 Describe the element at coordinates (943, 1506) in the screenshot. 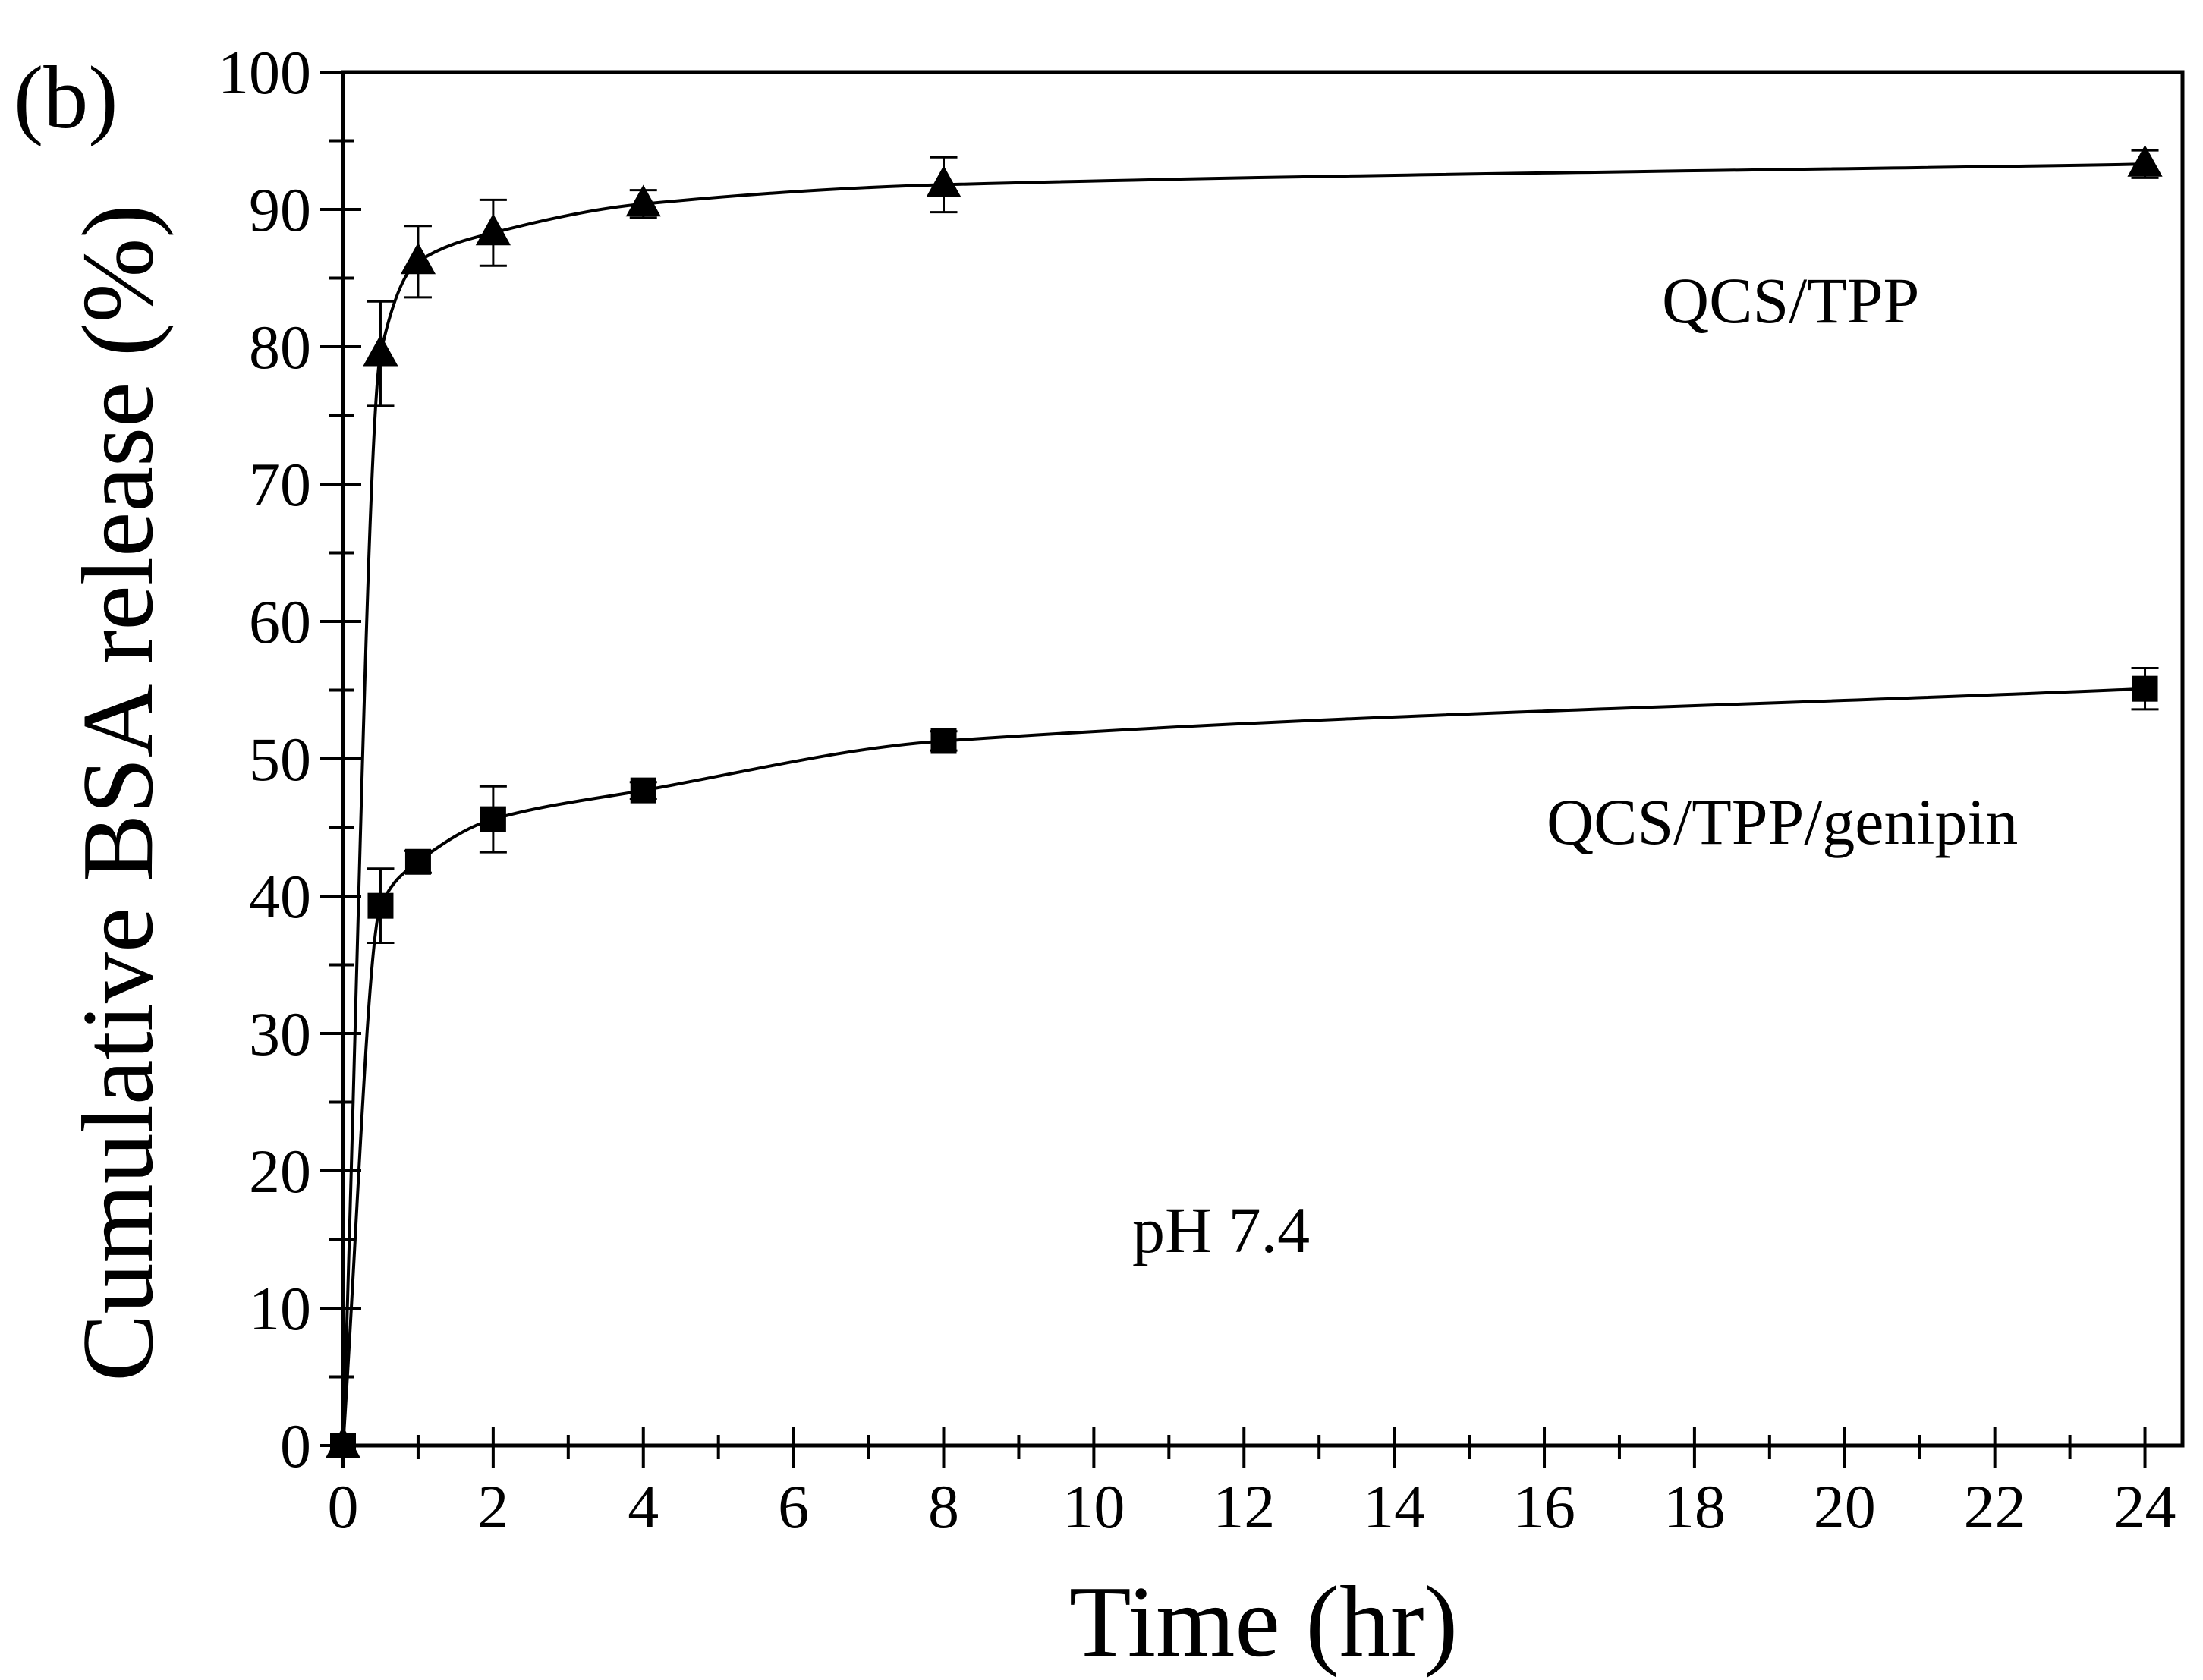

I see `x-tick-label: 8` at that location.